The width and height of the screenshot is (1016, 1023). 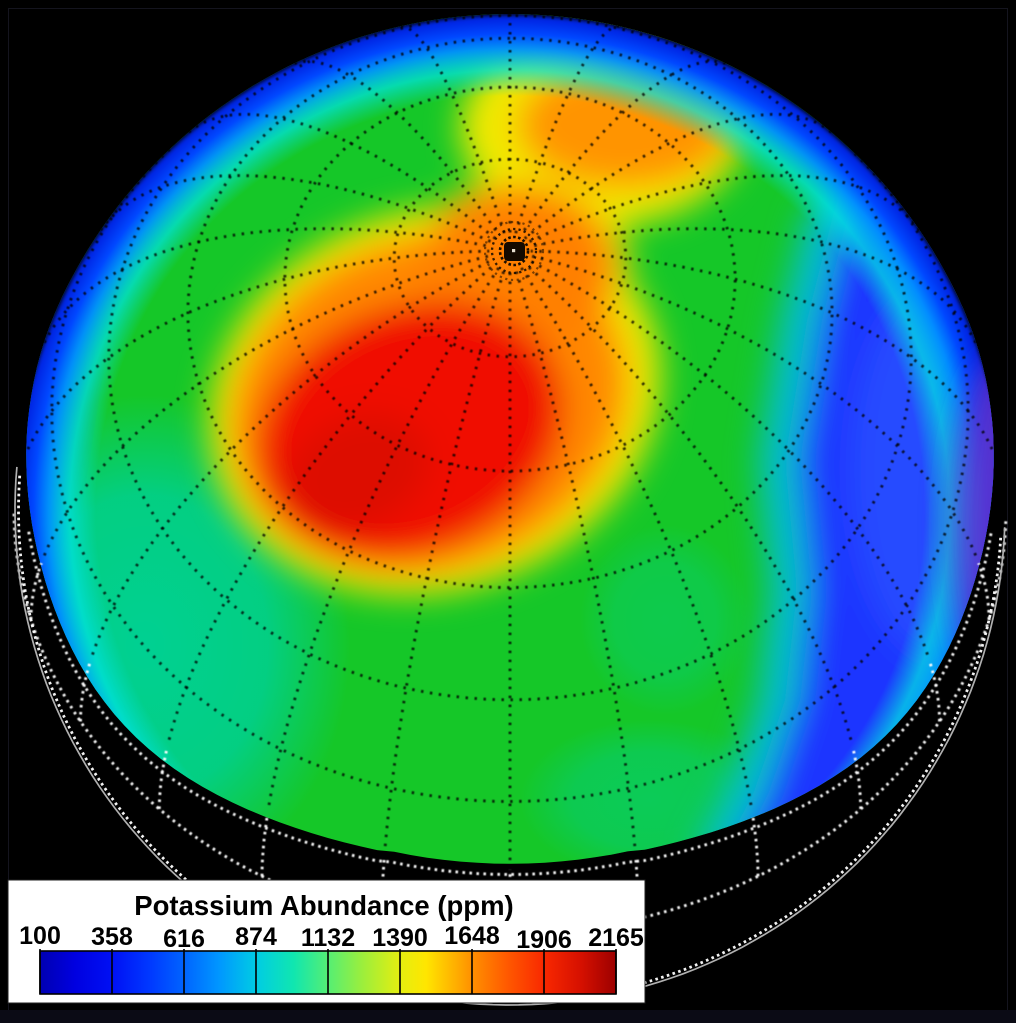 What do you see at coordinates (472, 936) in the screenshot?
I see `svg-text: 1648` at bounding box center [472, 936].